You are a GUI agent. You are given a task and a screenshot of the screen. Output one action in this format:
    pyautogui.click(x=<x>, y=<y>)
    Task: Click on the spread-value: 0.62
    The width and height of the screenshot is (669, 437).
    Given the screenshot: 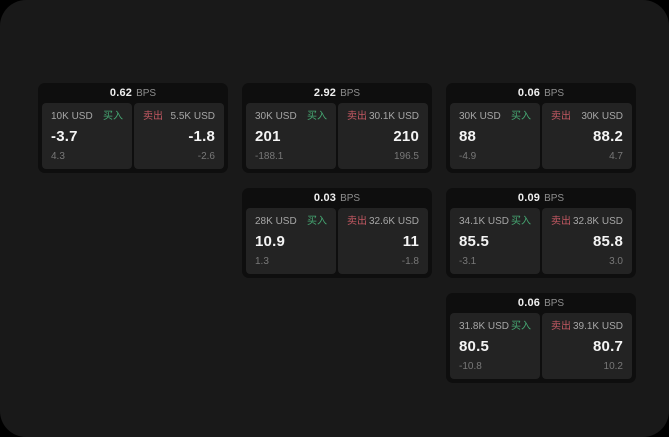 What is the action you would take?
    pyautogui.click(x=121, y=93)
    